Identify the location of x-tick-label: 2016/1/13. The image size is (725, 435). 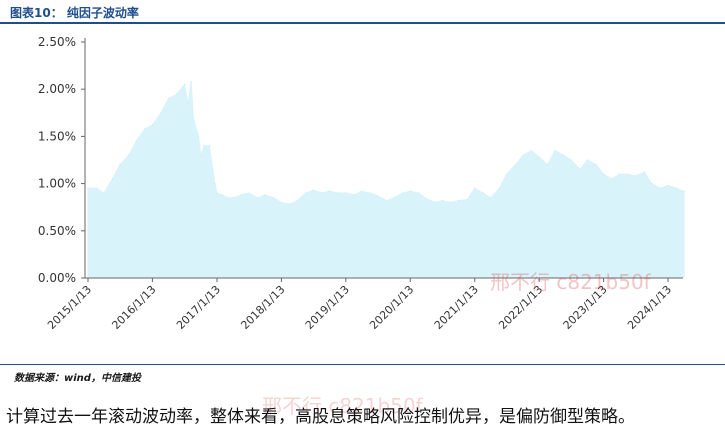
(133, 307).